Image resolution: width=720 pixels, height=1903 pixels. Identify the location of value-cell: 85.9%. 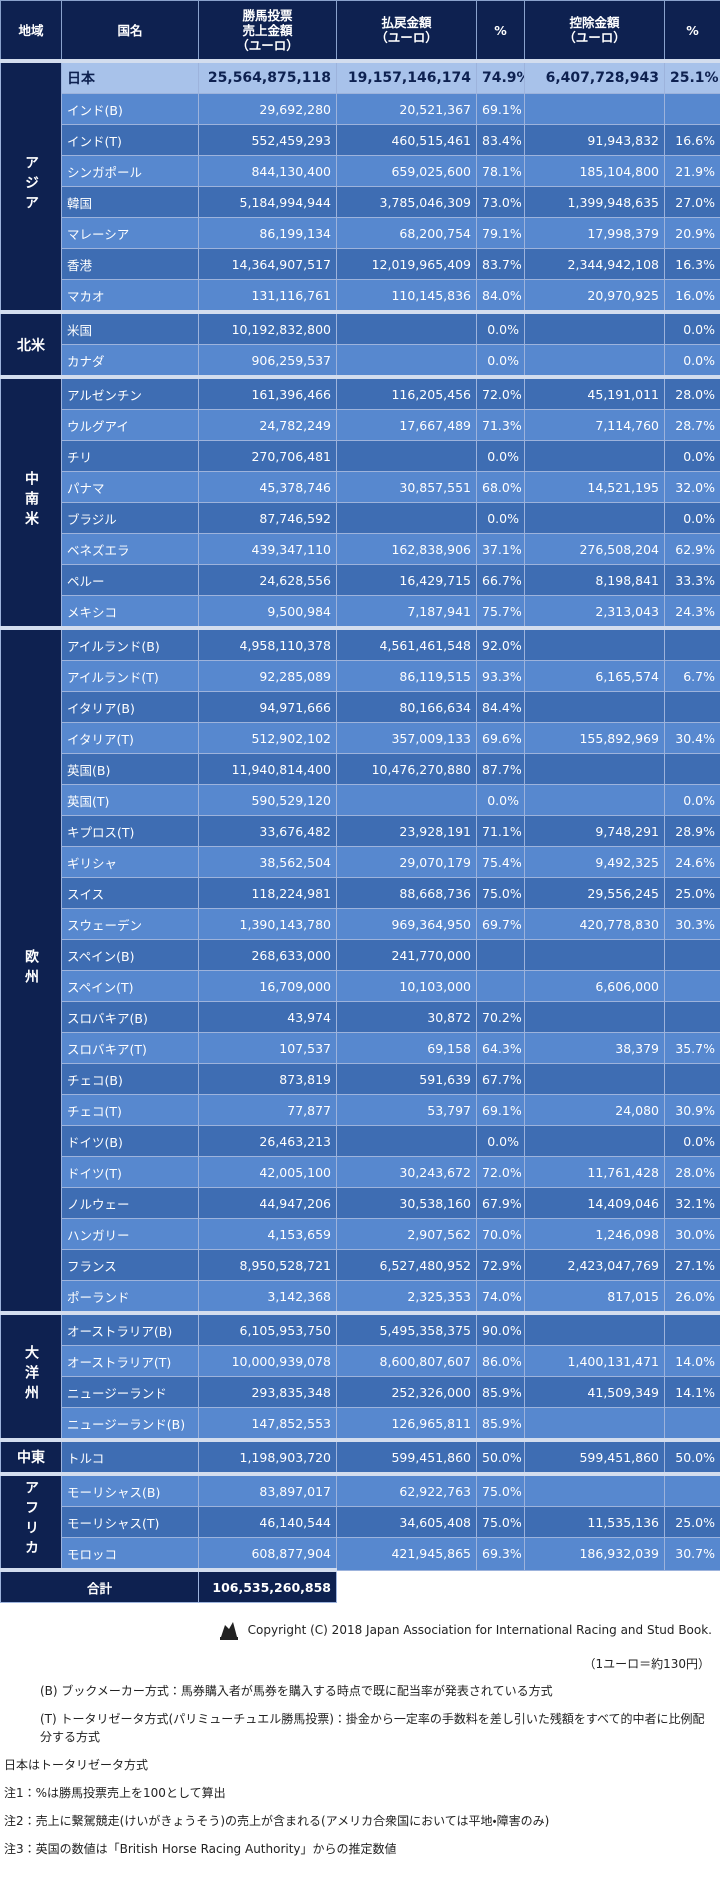
(500, 1392).